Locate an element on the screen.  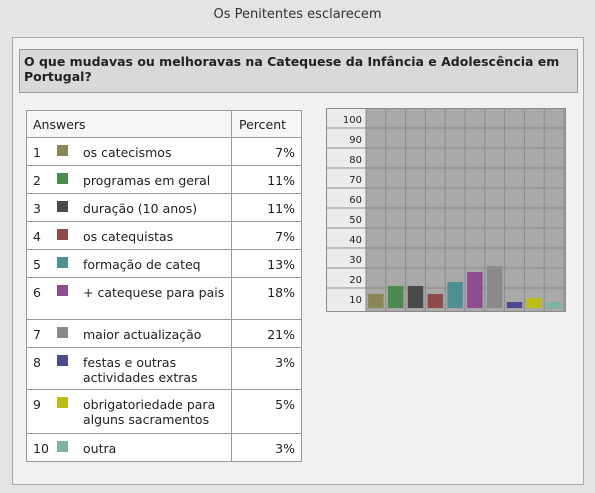
answer-number: 9 is located at coordinates (37, 404).